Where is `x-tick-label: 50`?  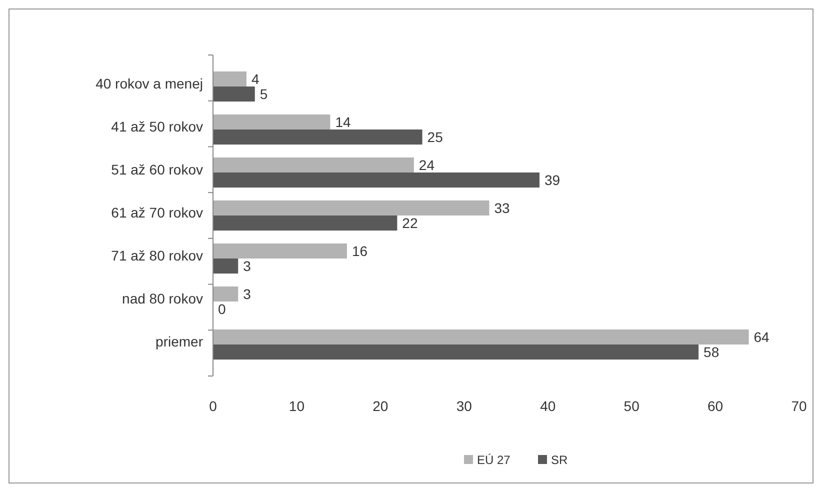 x-tick-label: 50 is located at coordinates (632, 406).